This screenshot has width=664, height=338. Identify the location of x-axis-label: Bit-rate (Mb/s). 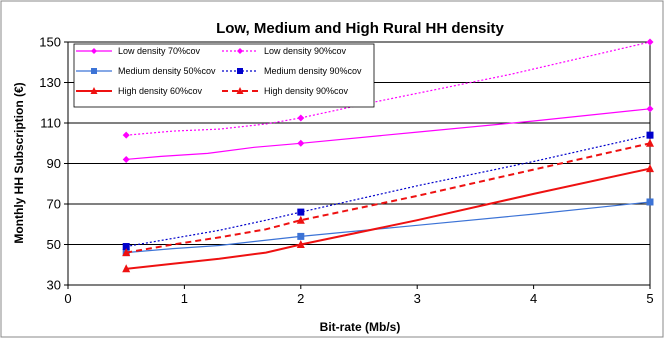
(360, 327).